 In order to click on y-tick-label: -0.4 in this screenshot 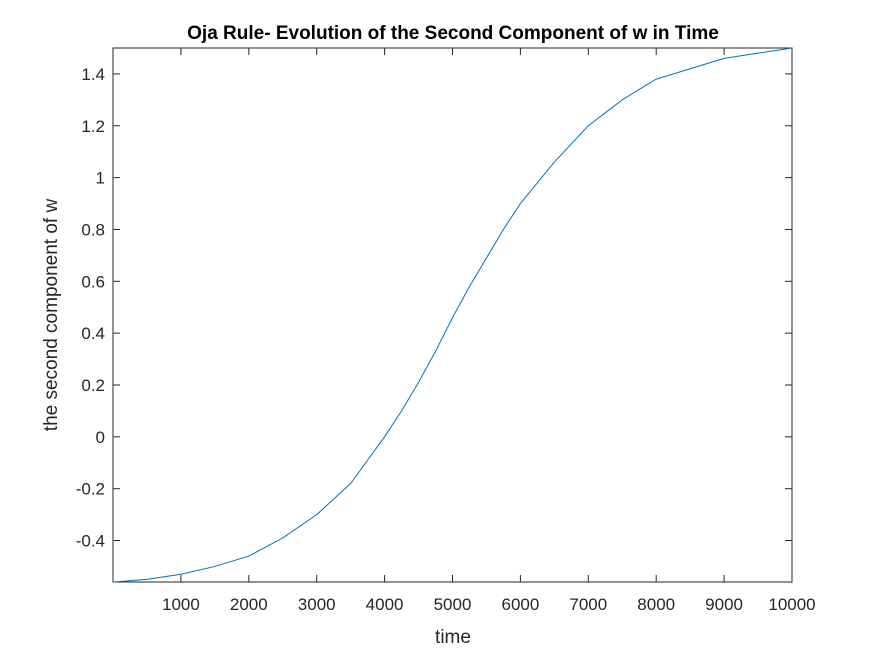, I will do `click(90, 541)`.